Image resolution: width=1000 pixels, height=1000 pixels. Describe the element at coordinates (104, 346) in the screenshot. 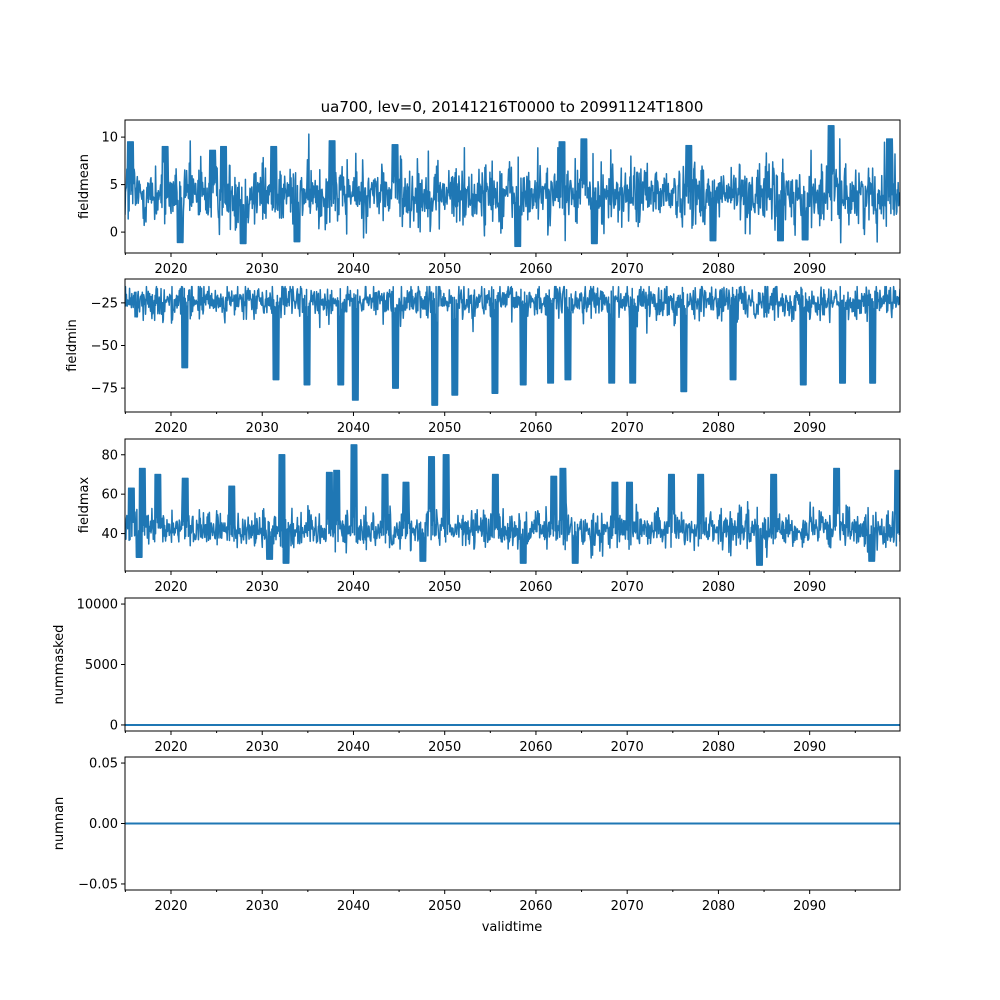

I see `y-tick-label: −50` at that location.